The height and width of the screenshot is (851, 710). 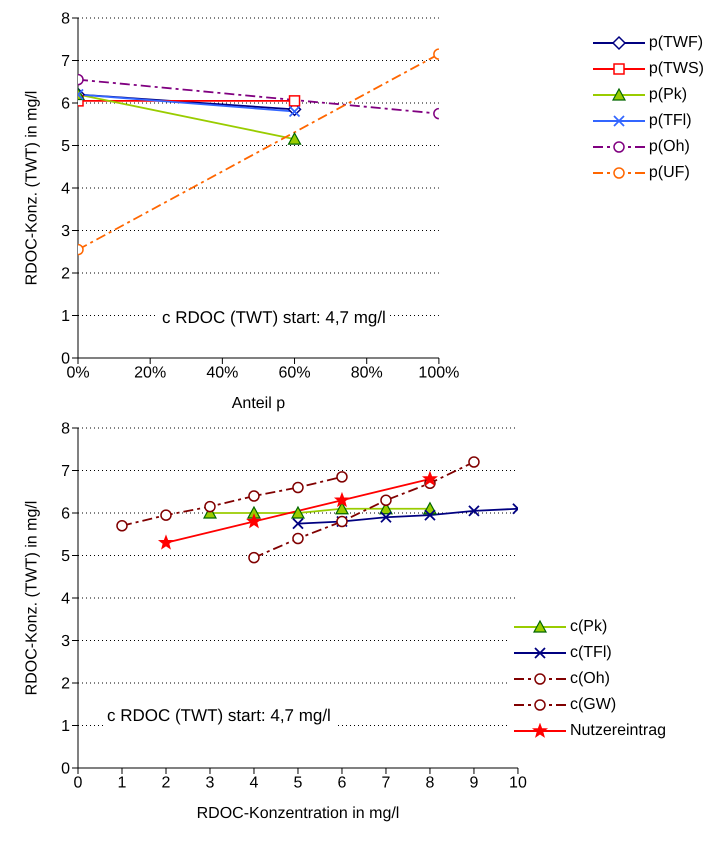 I want to click on x-tick-label: 10, so click(x=518, y=783).